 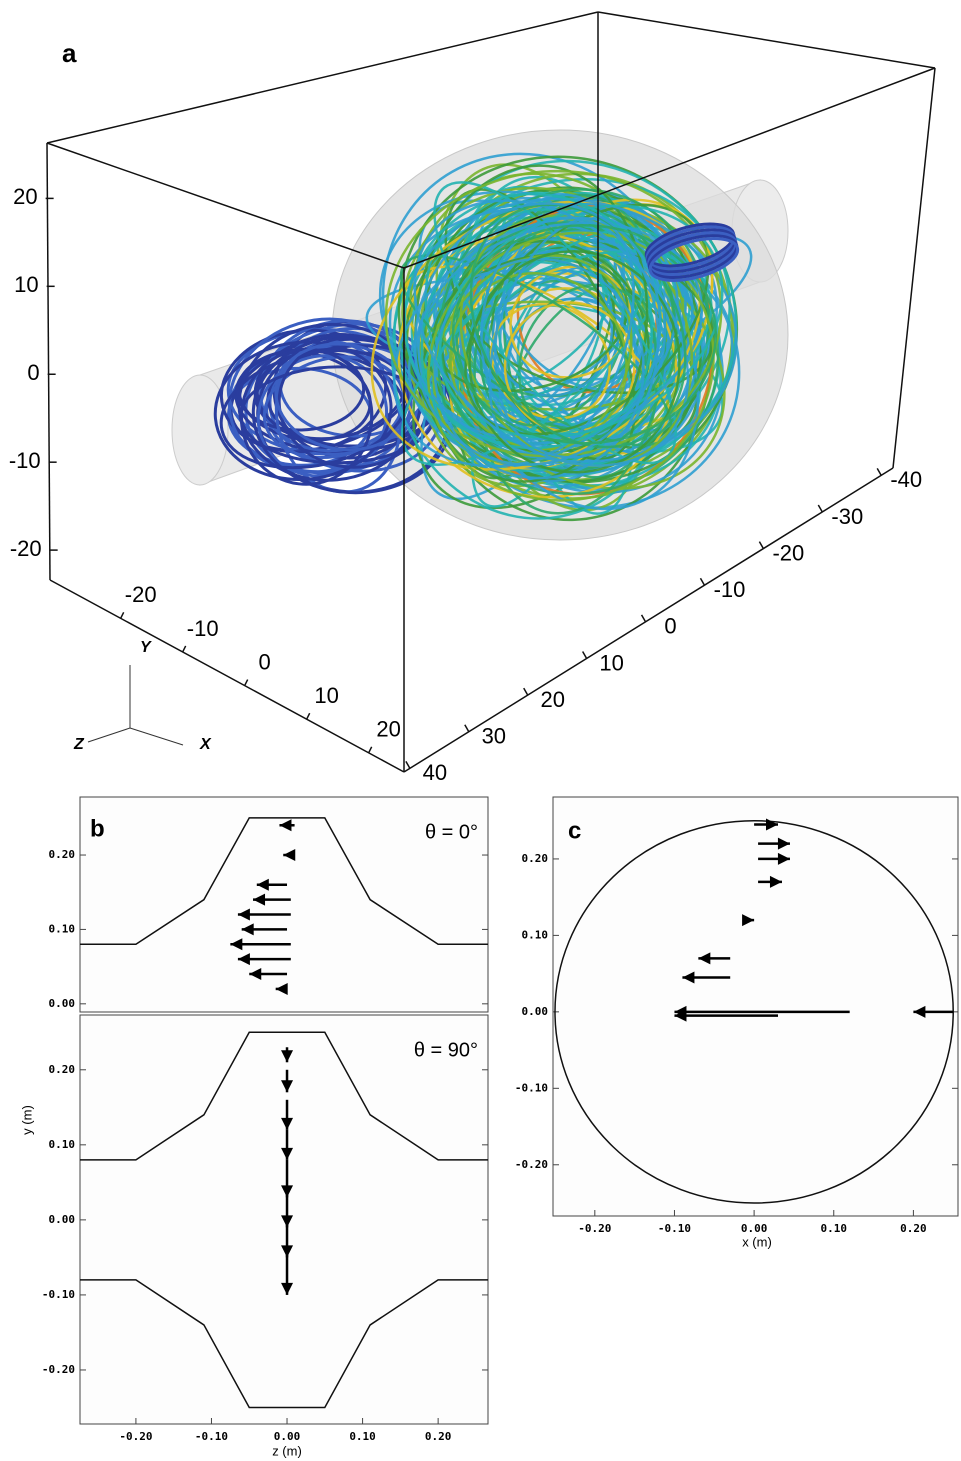 I want to click on axis-label: Y, so click(x=146, y=647).